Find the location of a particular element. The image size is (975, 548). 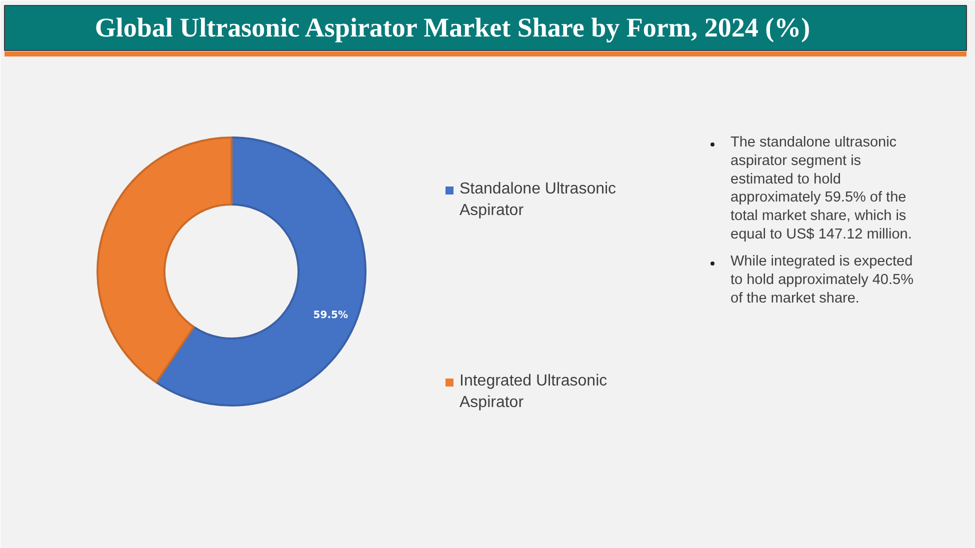

text: While integrated is expected to hold approximately 40.5% of the market share. is located at coordinates (822, 279).